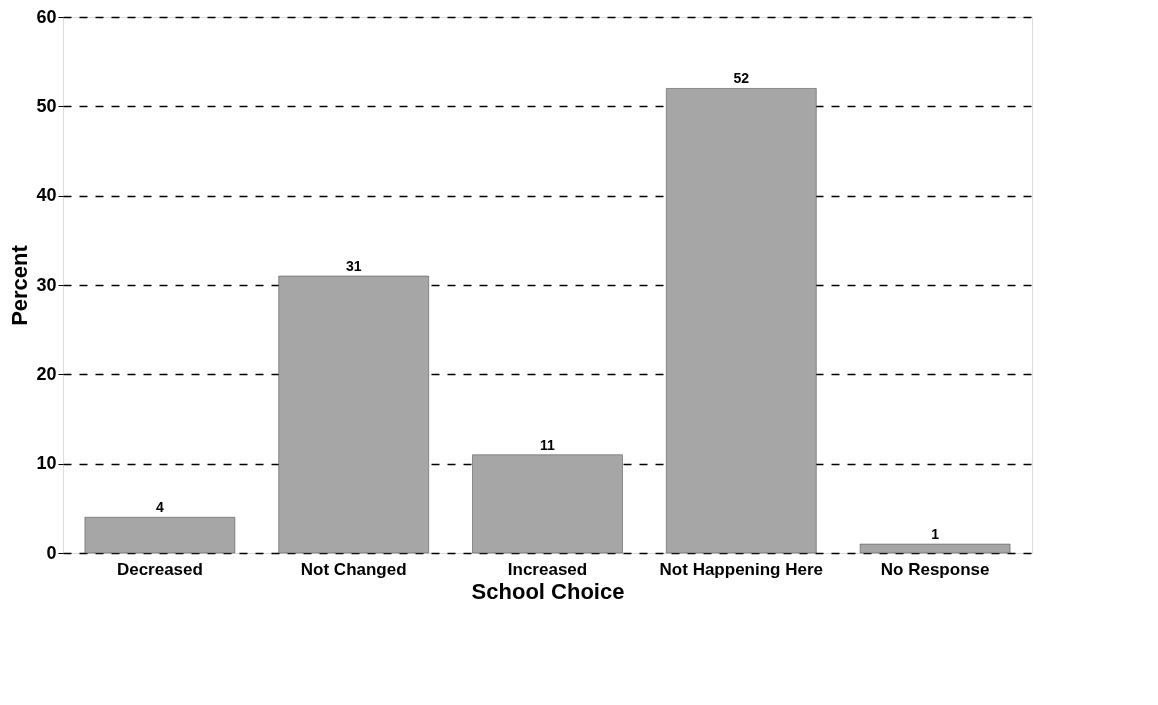 The image size is (1158, 705). Describe the element at coordinates (46, 195) in the screenshot. I see `y-tick-label: 40` at that location.